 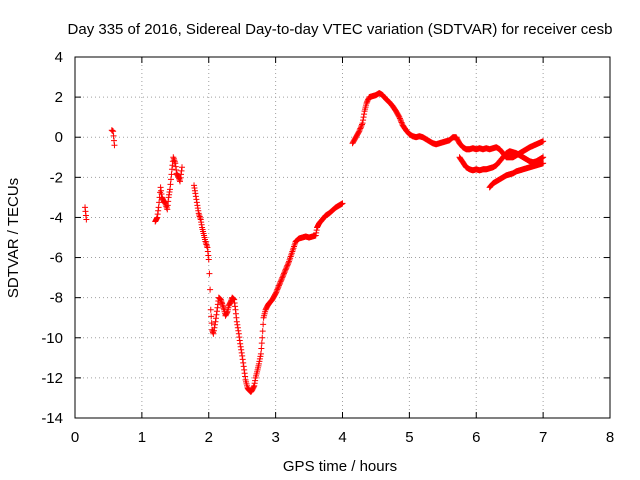 I want to click on x-tick-label: 5, so click(x=409, y=437).